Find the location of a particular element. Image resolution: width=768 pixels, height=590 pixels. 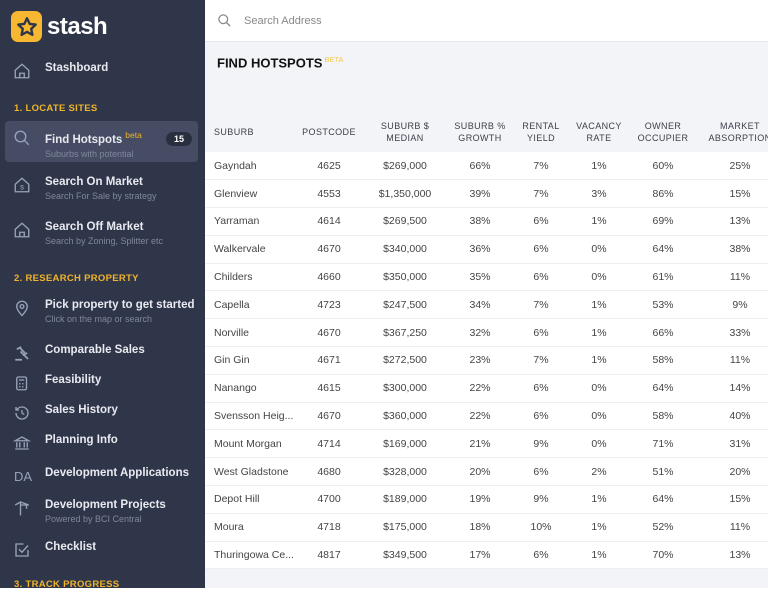

column-header-median: SUBURB $ MEDIAN is located at coordinates (405, 132).